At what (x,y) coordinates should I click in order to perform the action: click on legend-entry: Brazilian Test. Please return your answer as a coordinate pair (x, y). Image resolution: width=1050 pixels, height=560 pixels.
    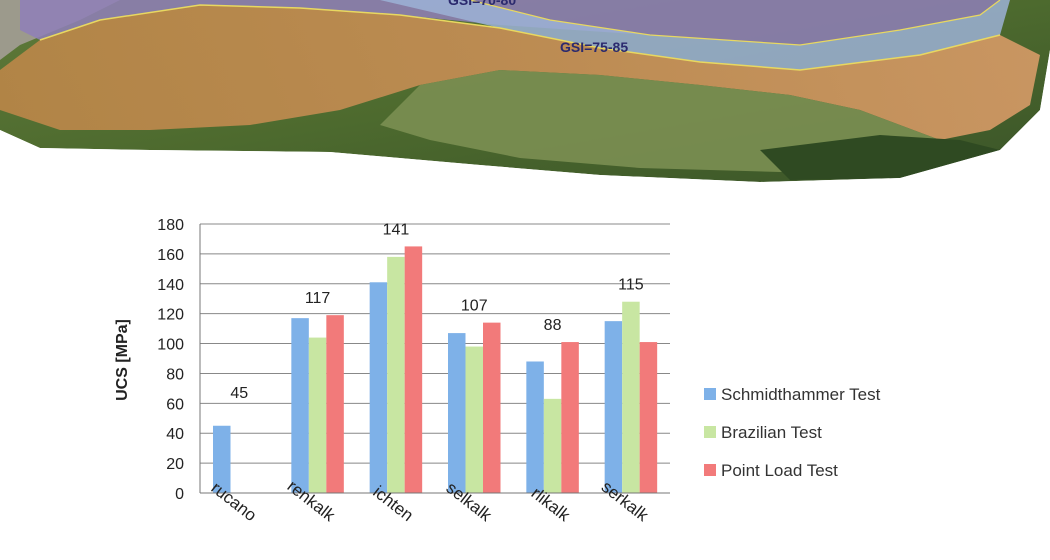
    Looking at the image, I should click on (771, 432).